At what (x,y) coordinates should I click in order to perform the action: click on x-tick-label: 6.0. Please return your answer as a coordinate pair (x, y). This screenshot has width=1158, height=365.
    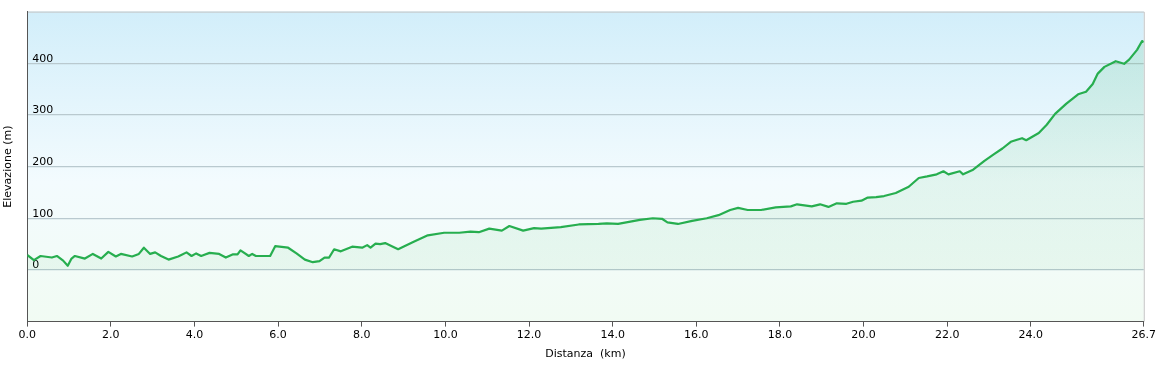
    Looking at the image, I should click on (278, 335).